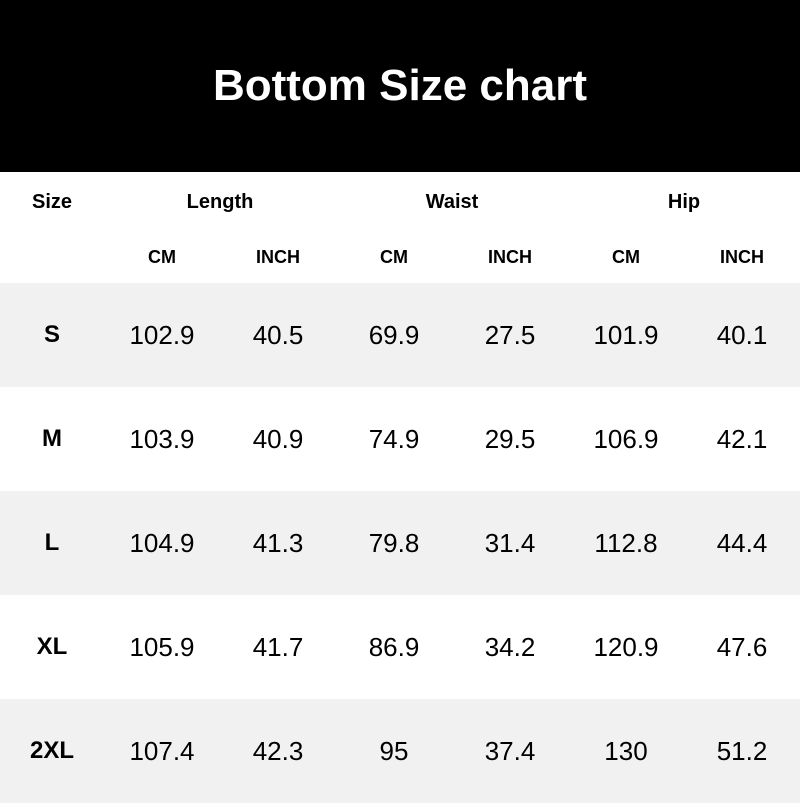  I want to click on table-unit-row: CM INCH CM INCH CM INCH, so click(400, 257).